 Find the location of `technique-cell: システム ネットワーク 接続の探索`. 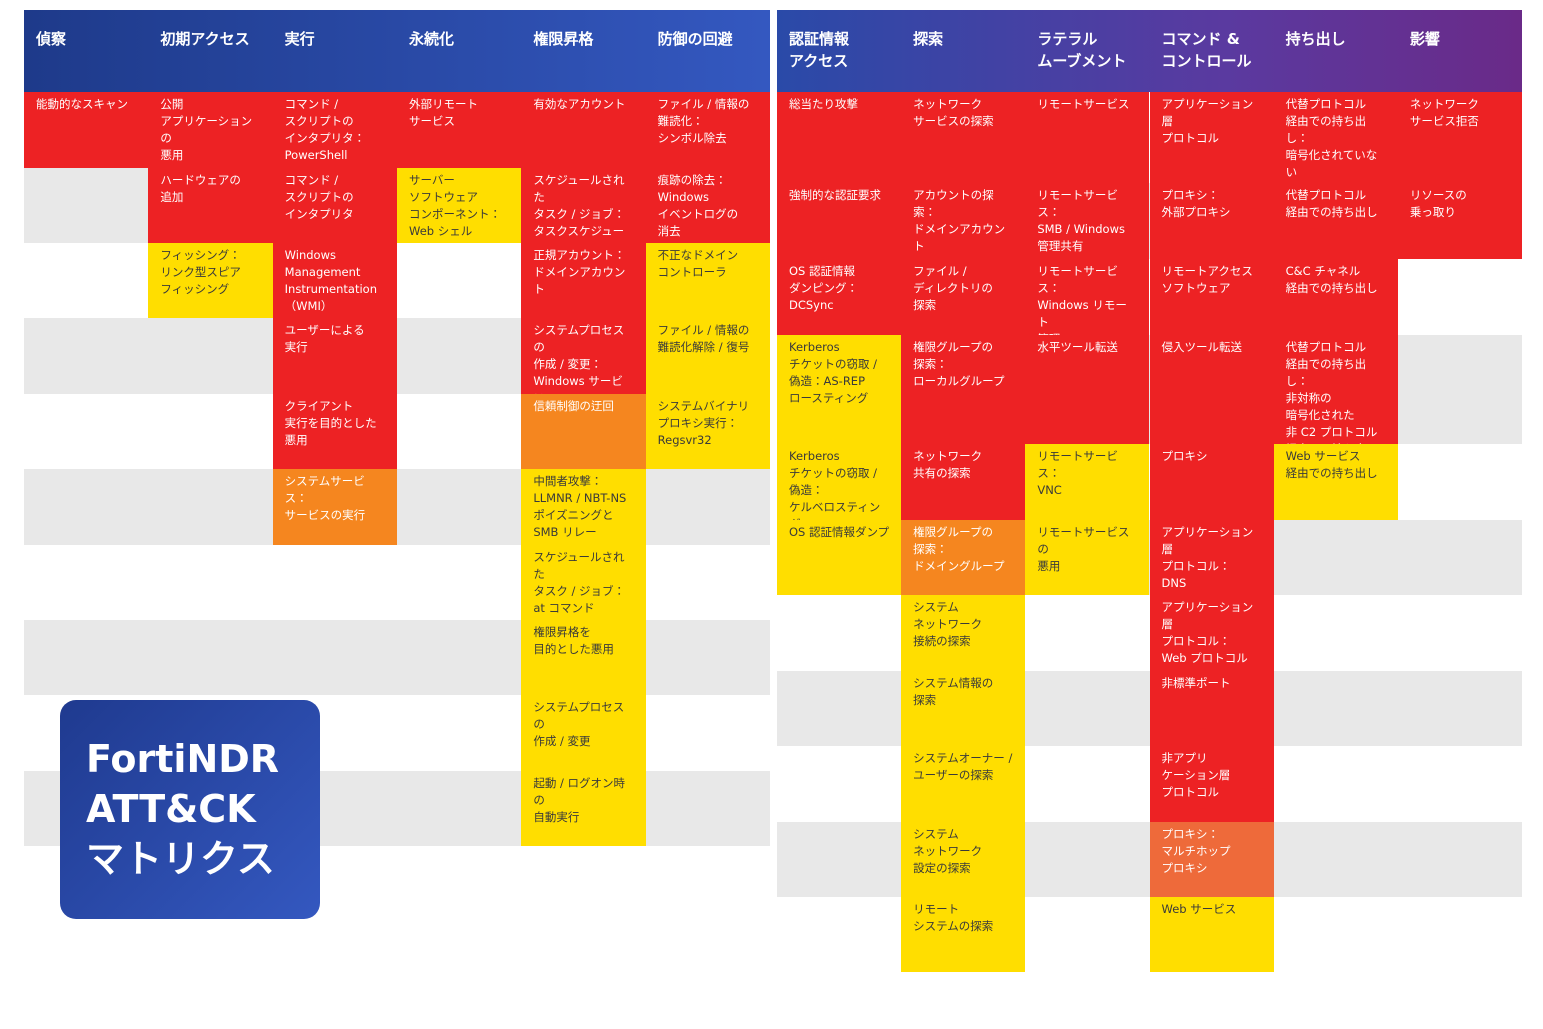

technique-cell: システム ネットワーク 接続の探索 is located at coordinates (963, 633).